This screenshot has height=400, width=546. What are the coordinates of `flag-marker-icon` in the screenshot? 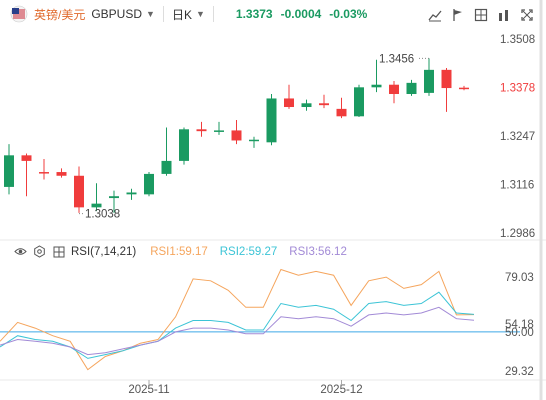 It's located at (457, 14).